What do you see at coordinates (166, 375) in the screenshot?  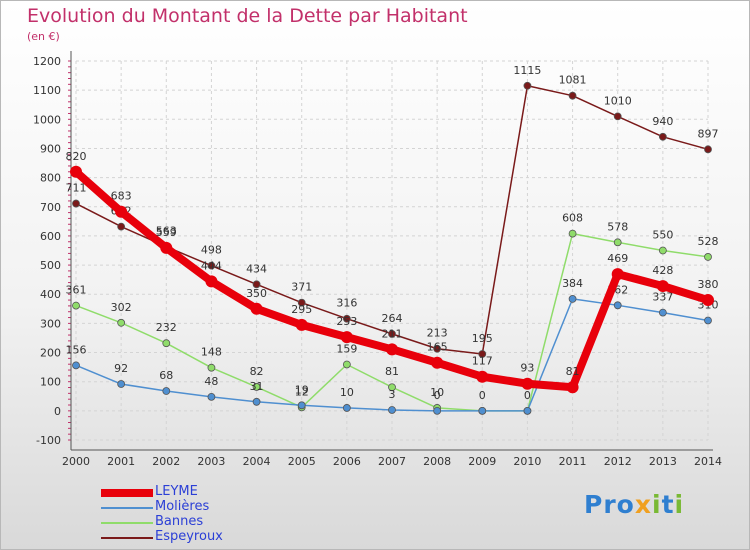 I see `data-label: 68` at bounding box center [166, 375].